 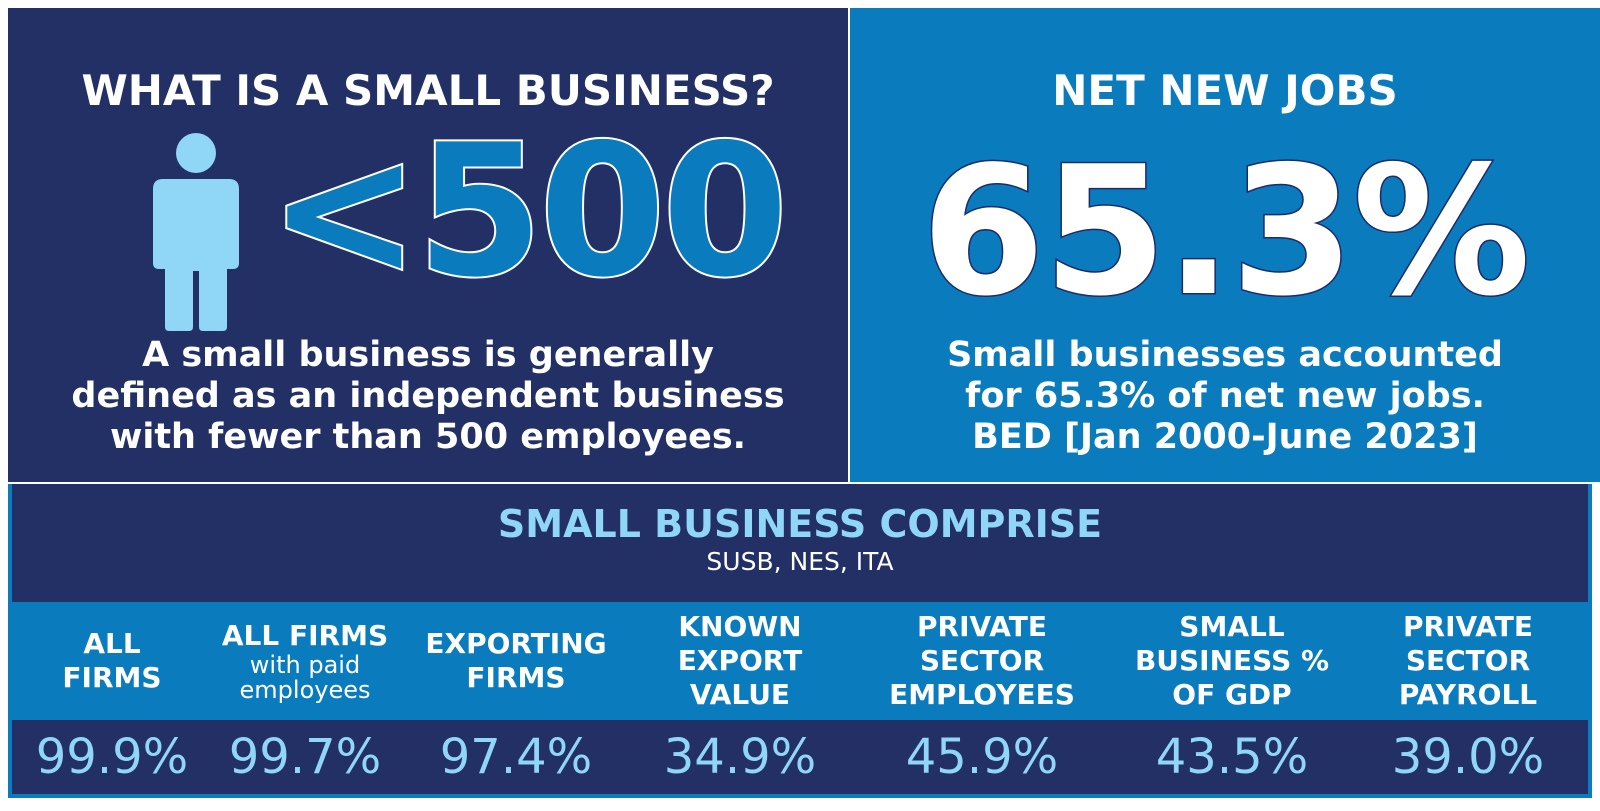 I want to click on net-new-jobs-title: NET NEW JOBS, so click(x=1225, y=90).